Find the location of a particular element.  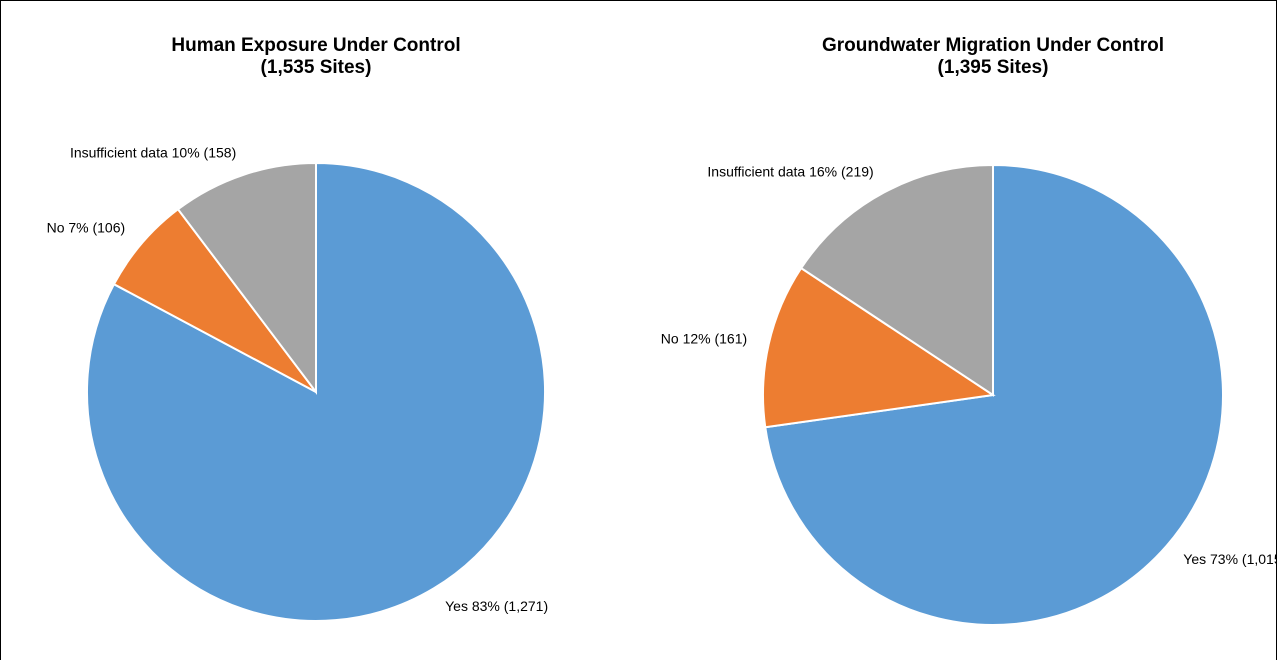

chart-title: Human Exposure Under Control is located at coordinates (315, 45).